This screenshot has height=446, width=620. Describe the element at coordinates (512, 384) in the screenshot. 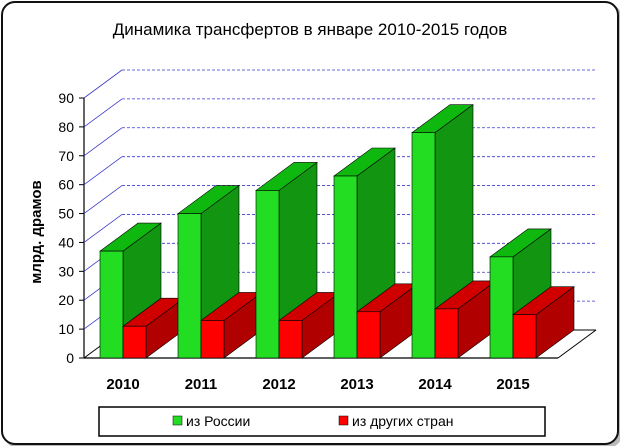

I see `x-tick-label: 2015` at that location.